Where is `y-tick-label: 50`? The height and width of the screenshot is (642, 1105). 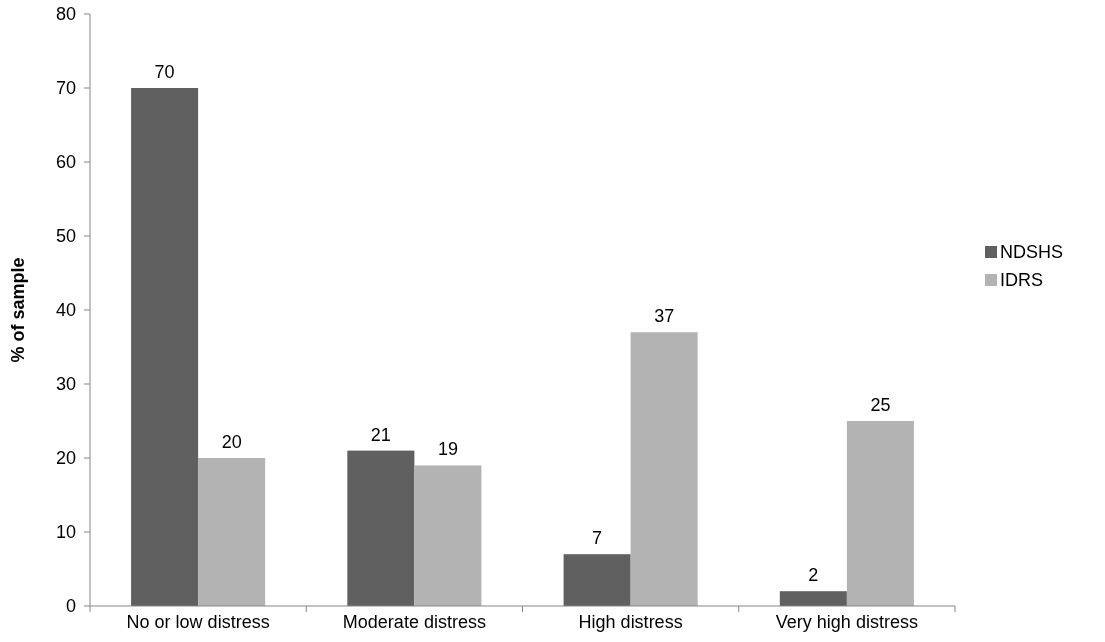 y-tick-label: 50 is located at coordinates (65, 236).